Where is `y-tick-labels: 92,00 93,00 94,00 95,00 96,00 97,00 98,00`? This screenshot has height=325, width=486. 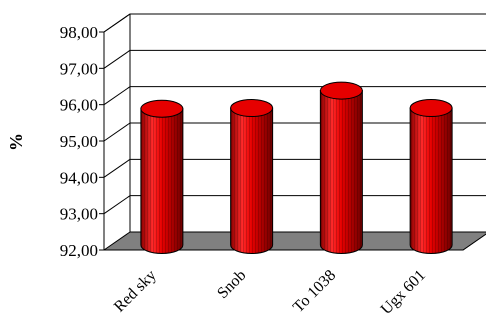 y-tick-labels: 92,00 93,00 94,00 95,00 96,00 97,00 98,00 is located at coordinates (79, 141).